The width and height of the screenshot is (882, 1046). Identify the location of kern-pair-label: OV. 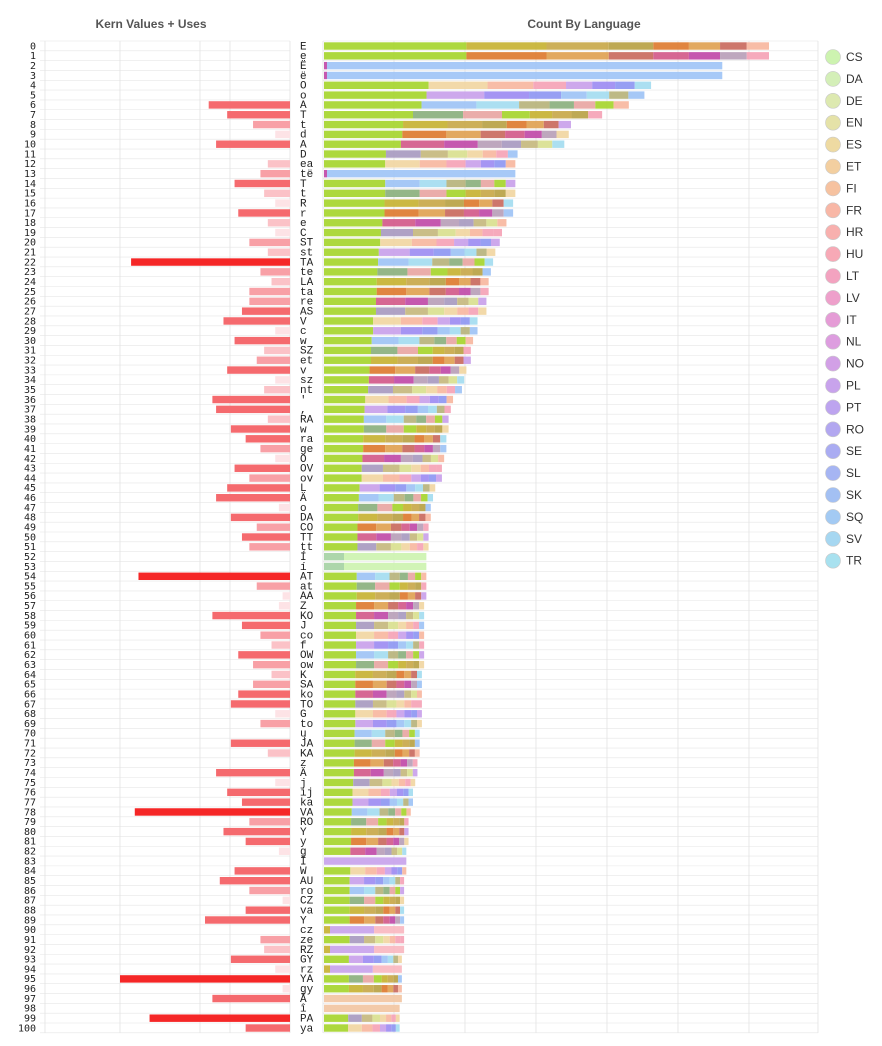
(307, 470).